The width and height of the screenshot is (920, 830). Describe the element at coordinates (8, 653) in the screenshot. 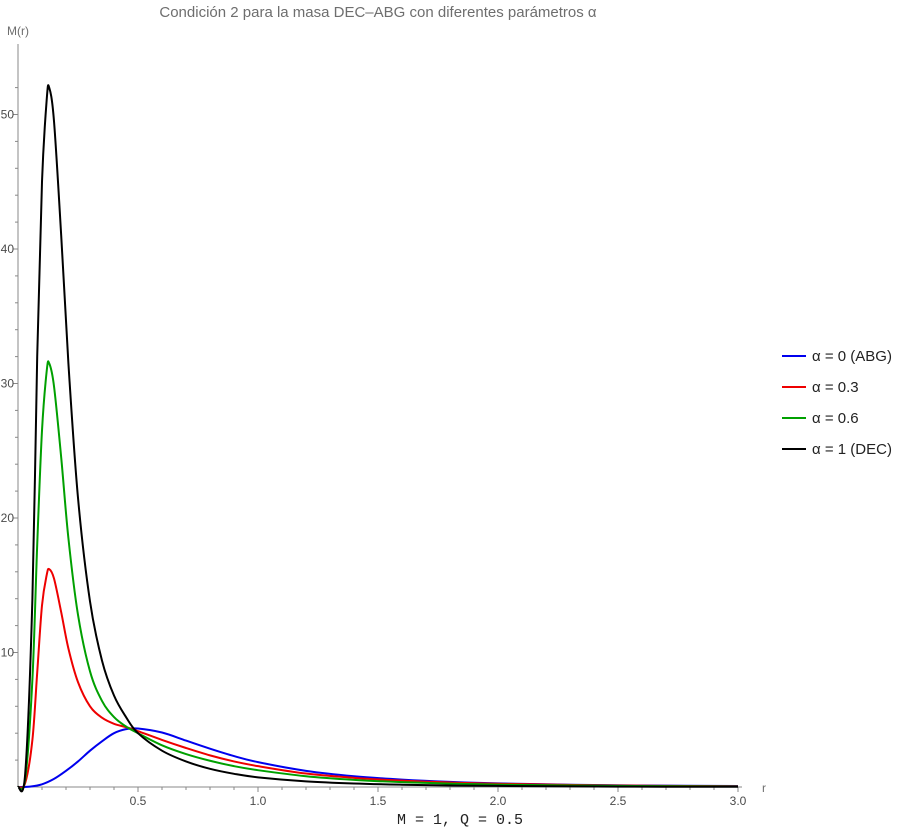

I see `y-tick-label: 10` at that location.